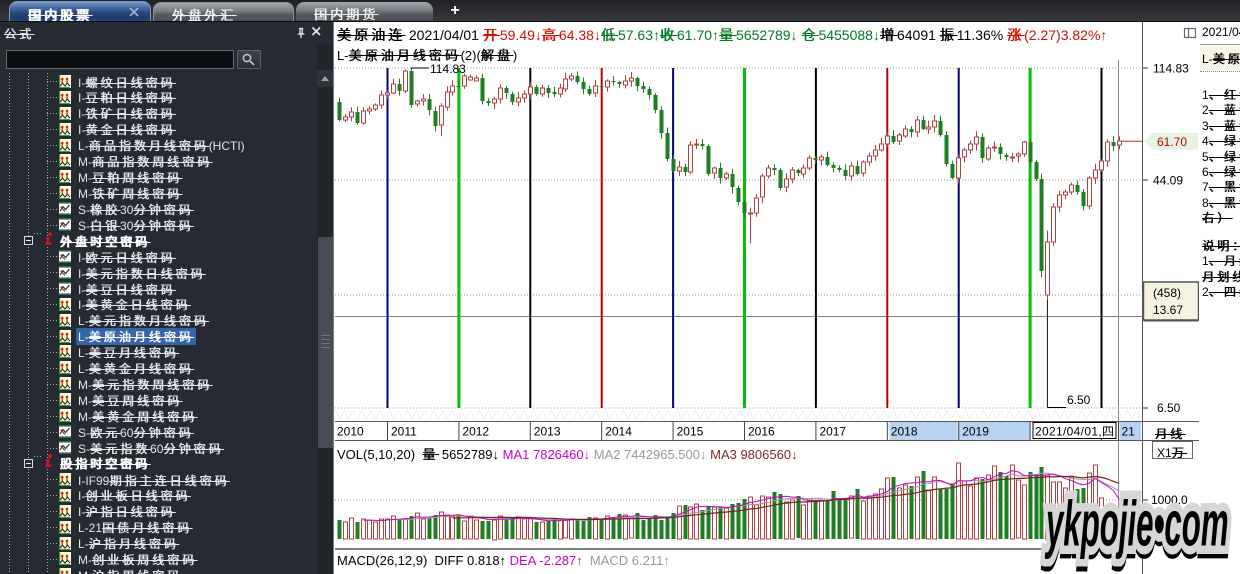 This screenshot has height=574, width=1240. What do you see at coordinates (832, 432) in the screenshot?
I see `svg-text: 2017` at bounding box center [832, 432].